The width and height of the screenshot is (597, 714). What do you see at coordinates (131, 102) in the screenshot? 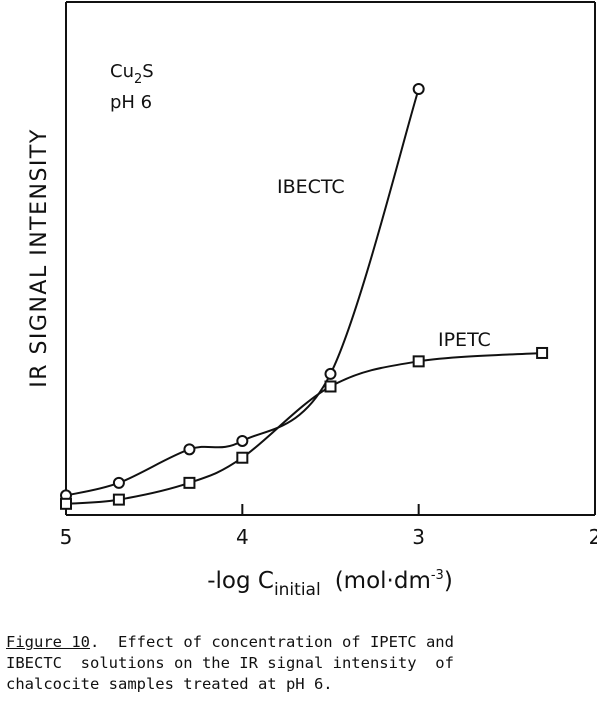
I see `ph-annotation: pH 6` at bounding box center [131, 102].